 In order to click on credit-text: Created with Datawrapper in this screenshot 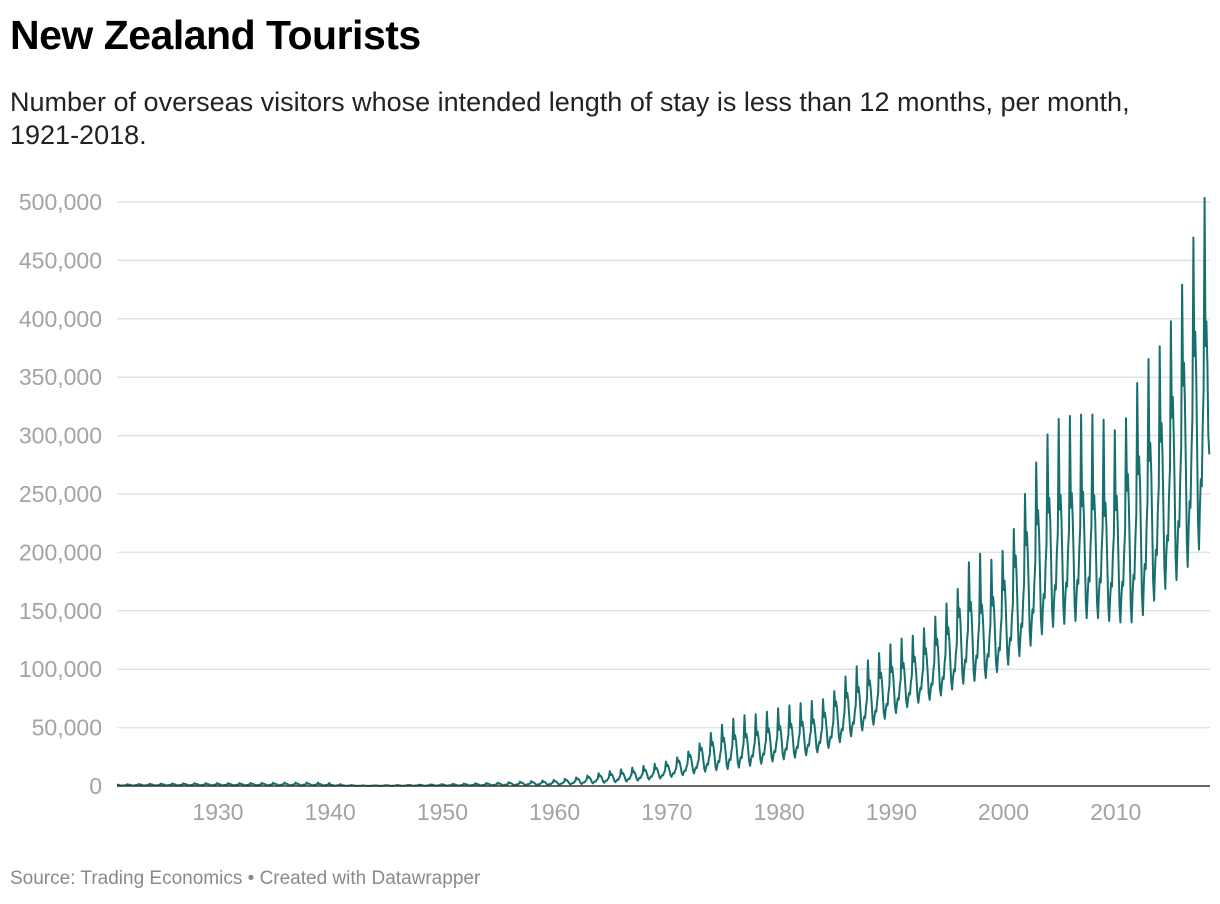, I will do `click(370, 878)`.